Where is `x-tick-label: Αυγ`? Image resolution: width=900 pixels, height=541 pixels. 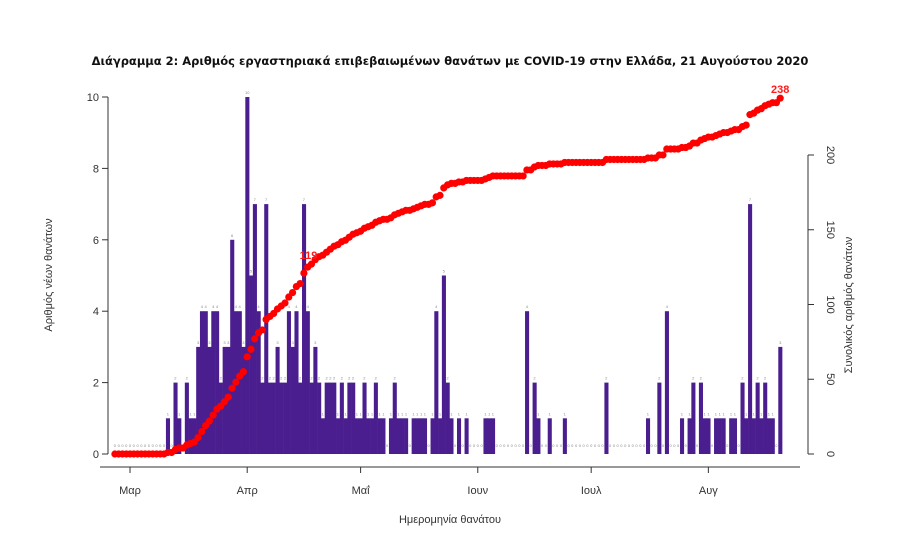 x-tick-label: Αυγ is located at coordinates (708, 491).